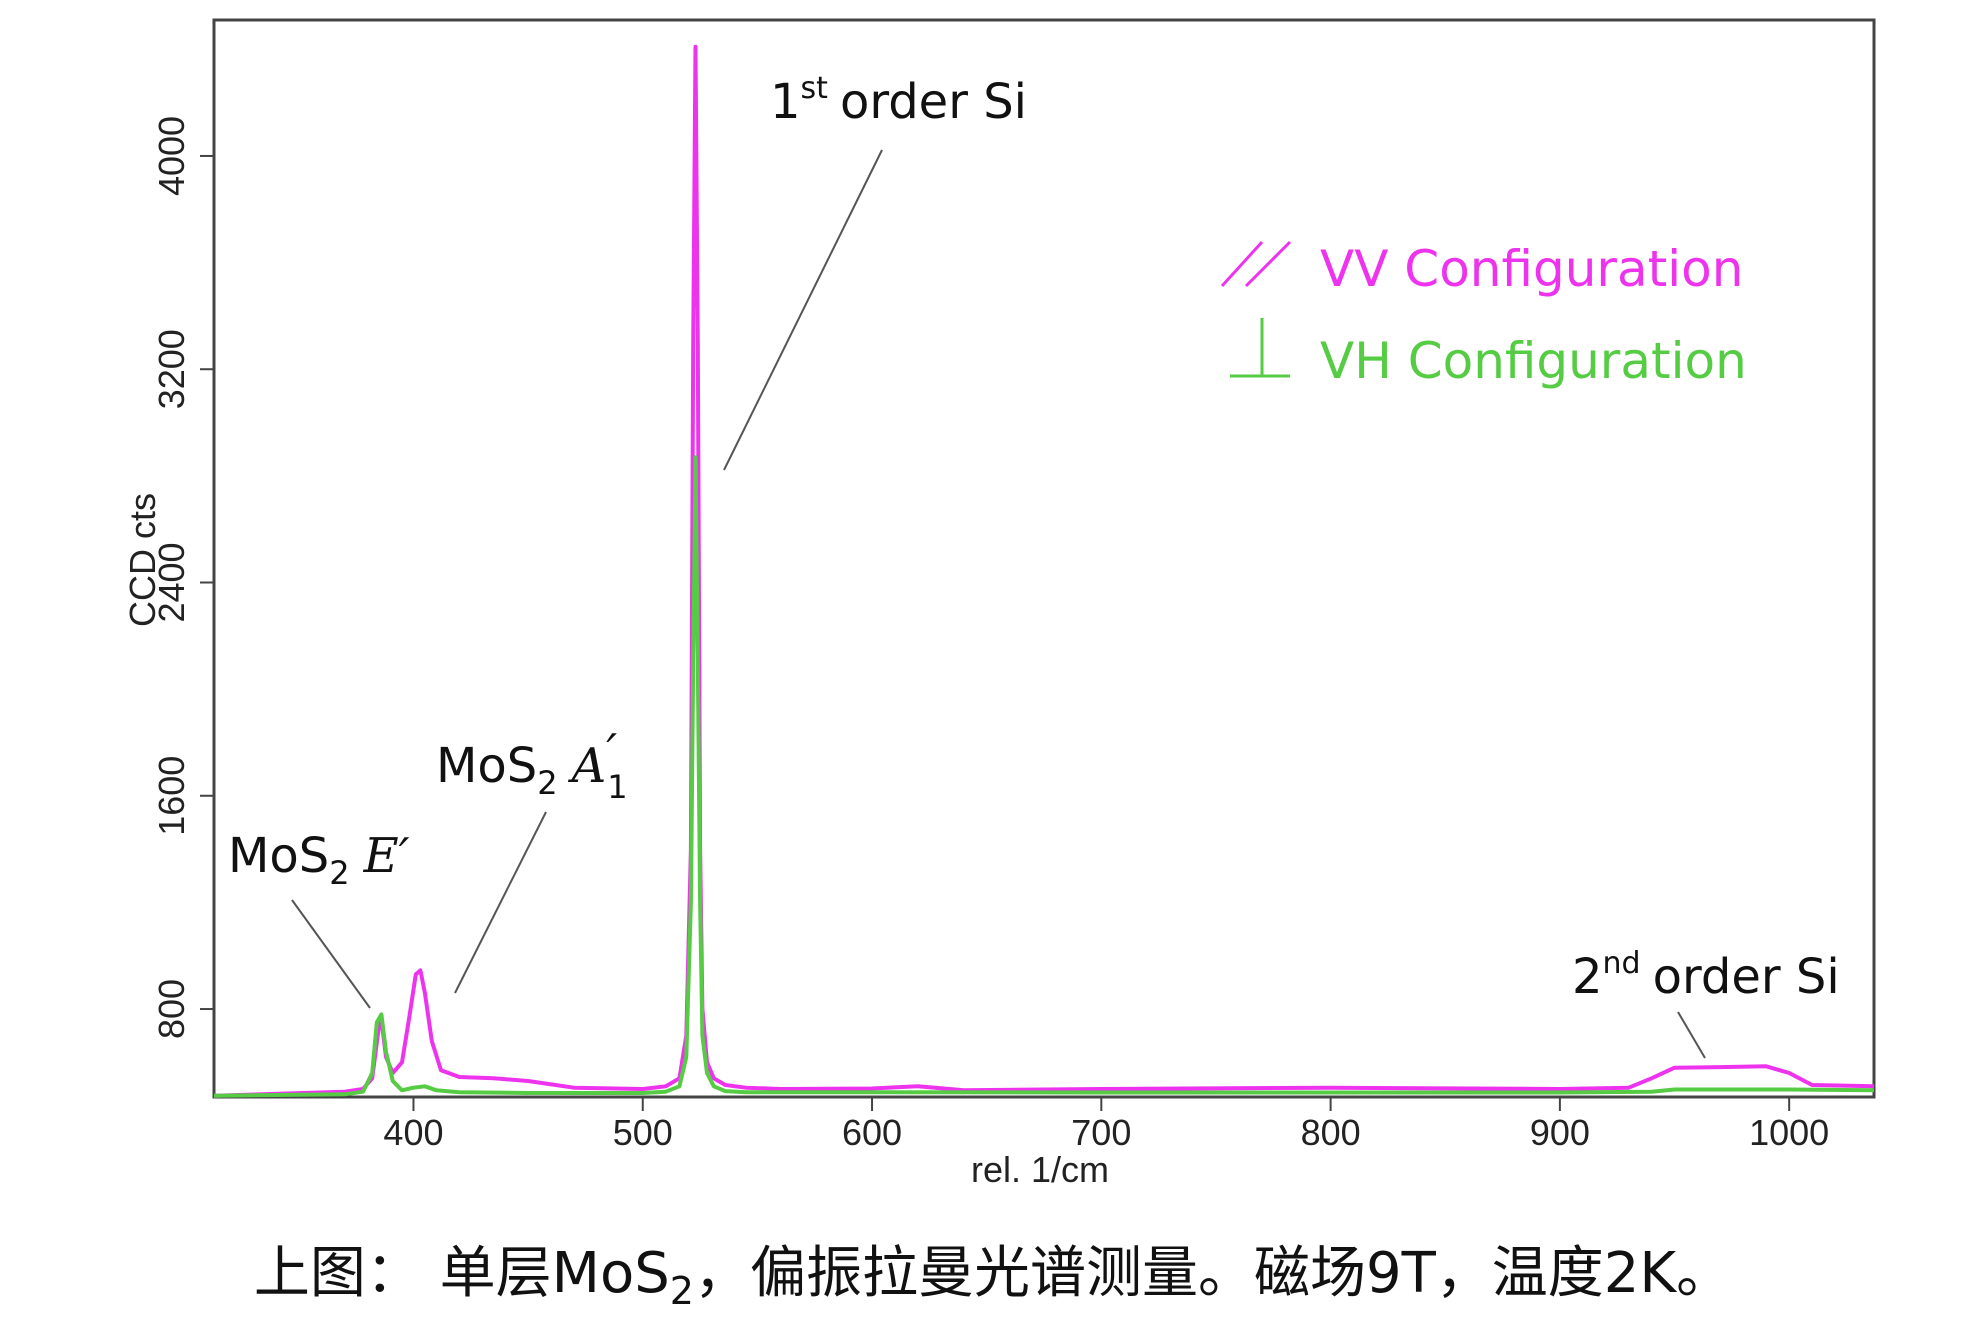 The width and height of the screenshot is (1986, 1340). I want to click on caption-prefix: 上图： 单层MoS, so click(461, 1273).